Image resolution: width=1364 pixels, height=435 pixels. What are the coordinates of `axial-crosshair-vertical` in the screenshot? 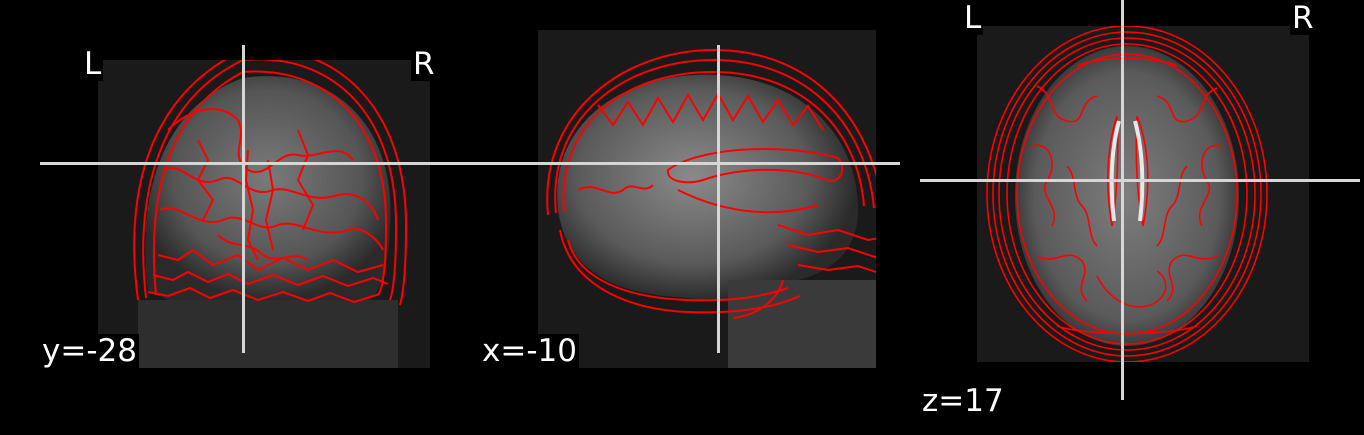 It's located at (1122, 200).